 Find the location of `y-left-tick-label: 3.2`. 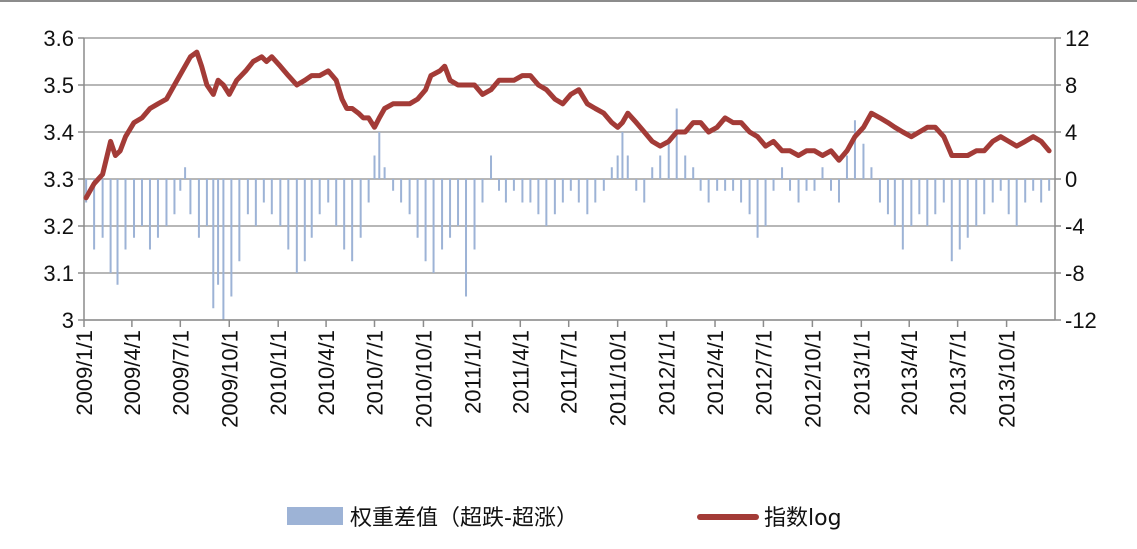

y-left-tick-label: 3.2 is located at coordinates (58, 226).